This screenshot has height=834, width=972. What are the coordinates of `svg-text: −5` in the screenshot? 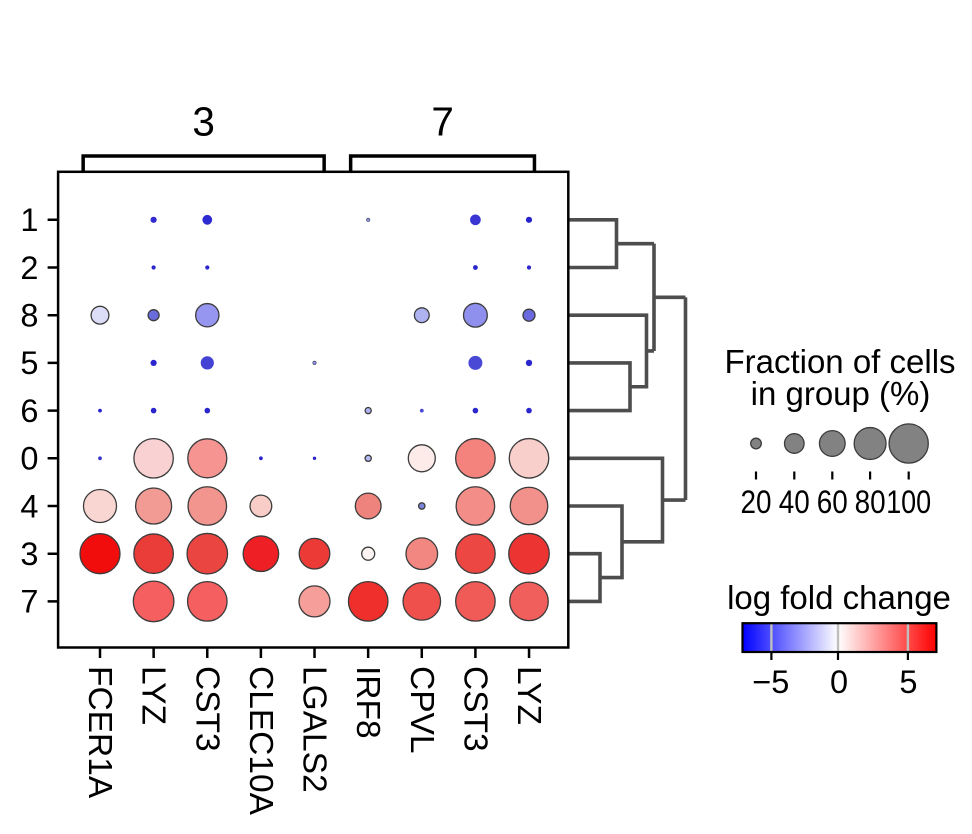 It's located at (770, 682).